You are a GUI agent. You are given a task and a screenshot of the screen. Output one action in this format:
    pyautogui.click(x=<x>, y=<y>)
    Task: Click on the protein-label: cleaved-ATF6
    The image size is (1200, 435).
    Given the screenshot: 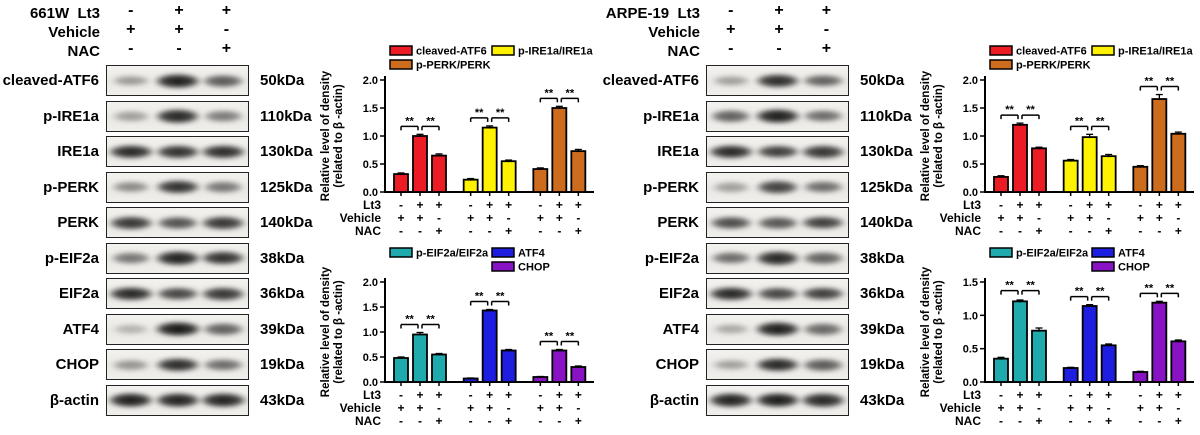 What is the action you would take?
    pyautogui.click(x=650, y=81)
    